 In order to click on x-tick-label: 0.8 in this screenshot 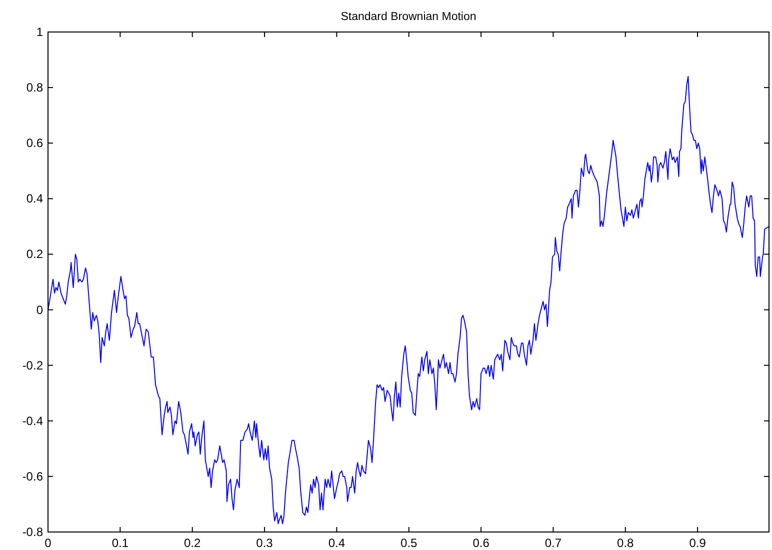, I will do `click(625, 543)`.